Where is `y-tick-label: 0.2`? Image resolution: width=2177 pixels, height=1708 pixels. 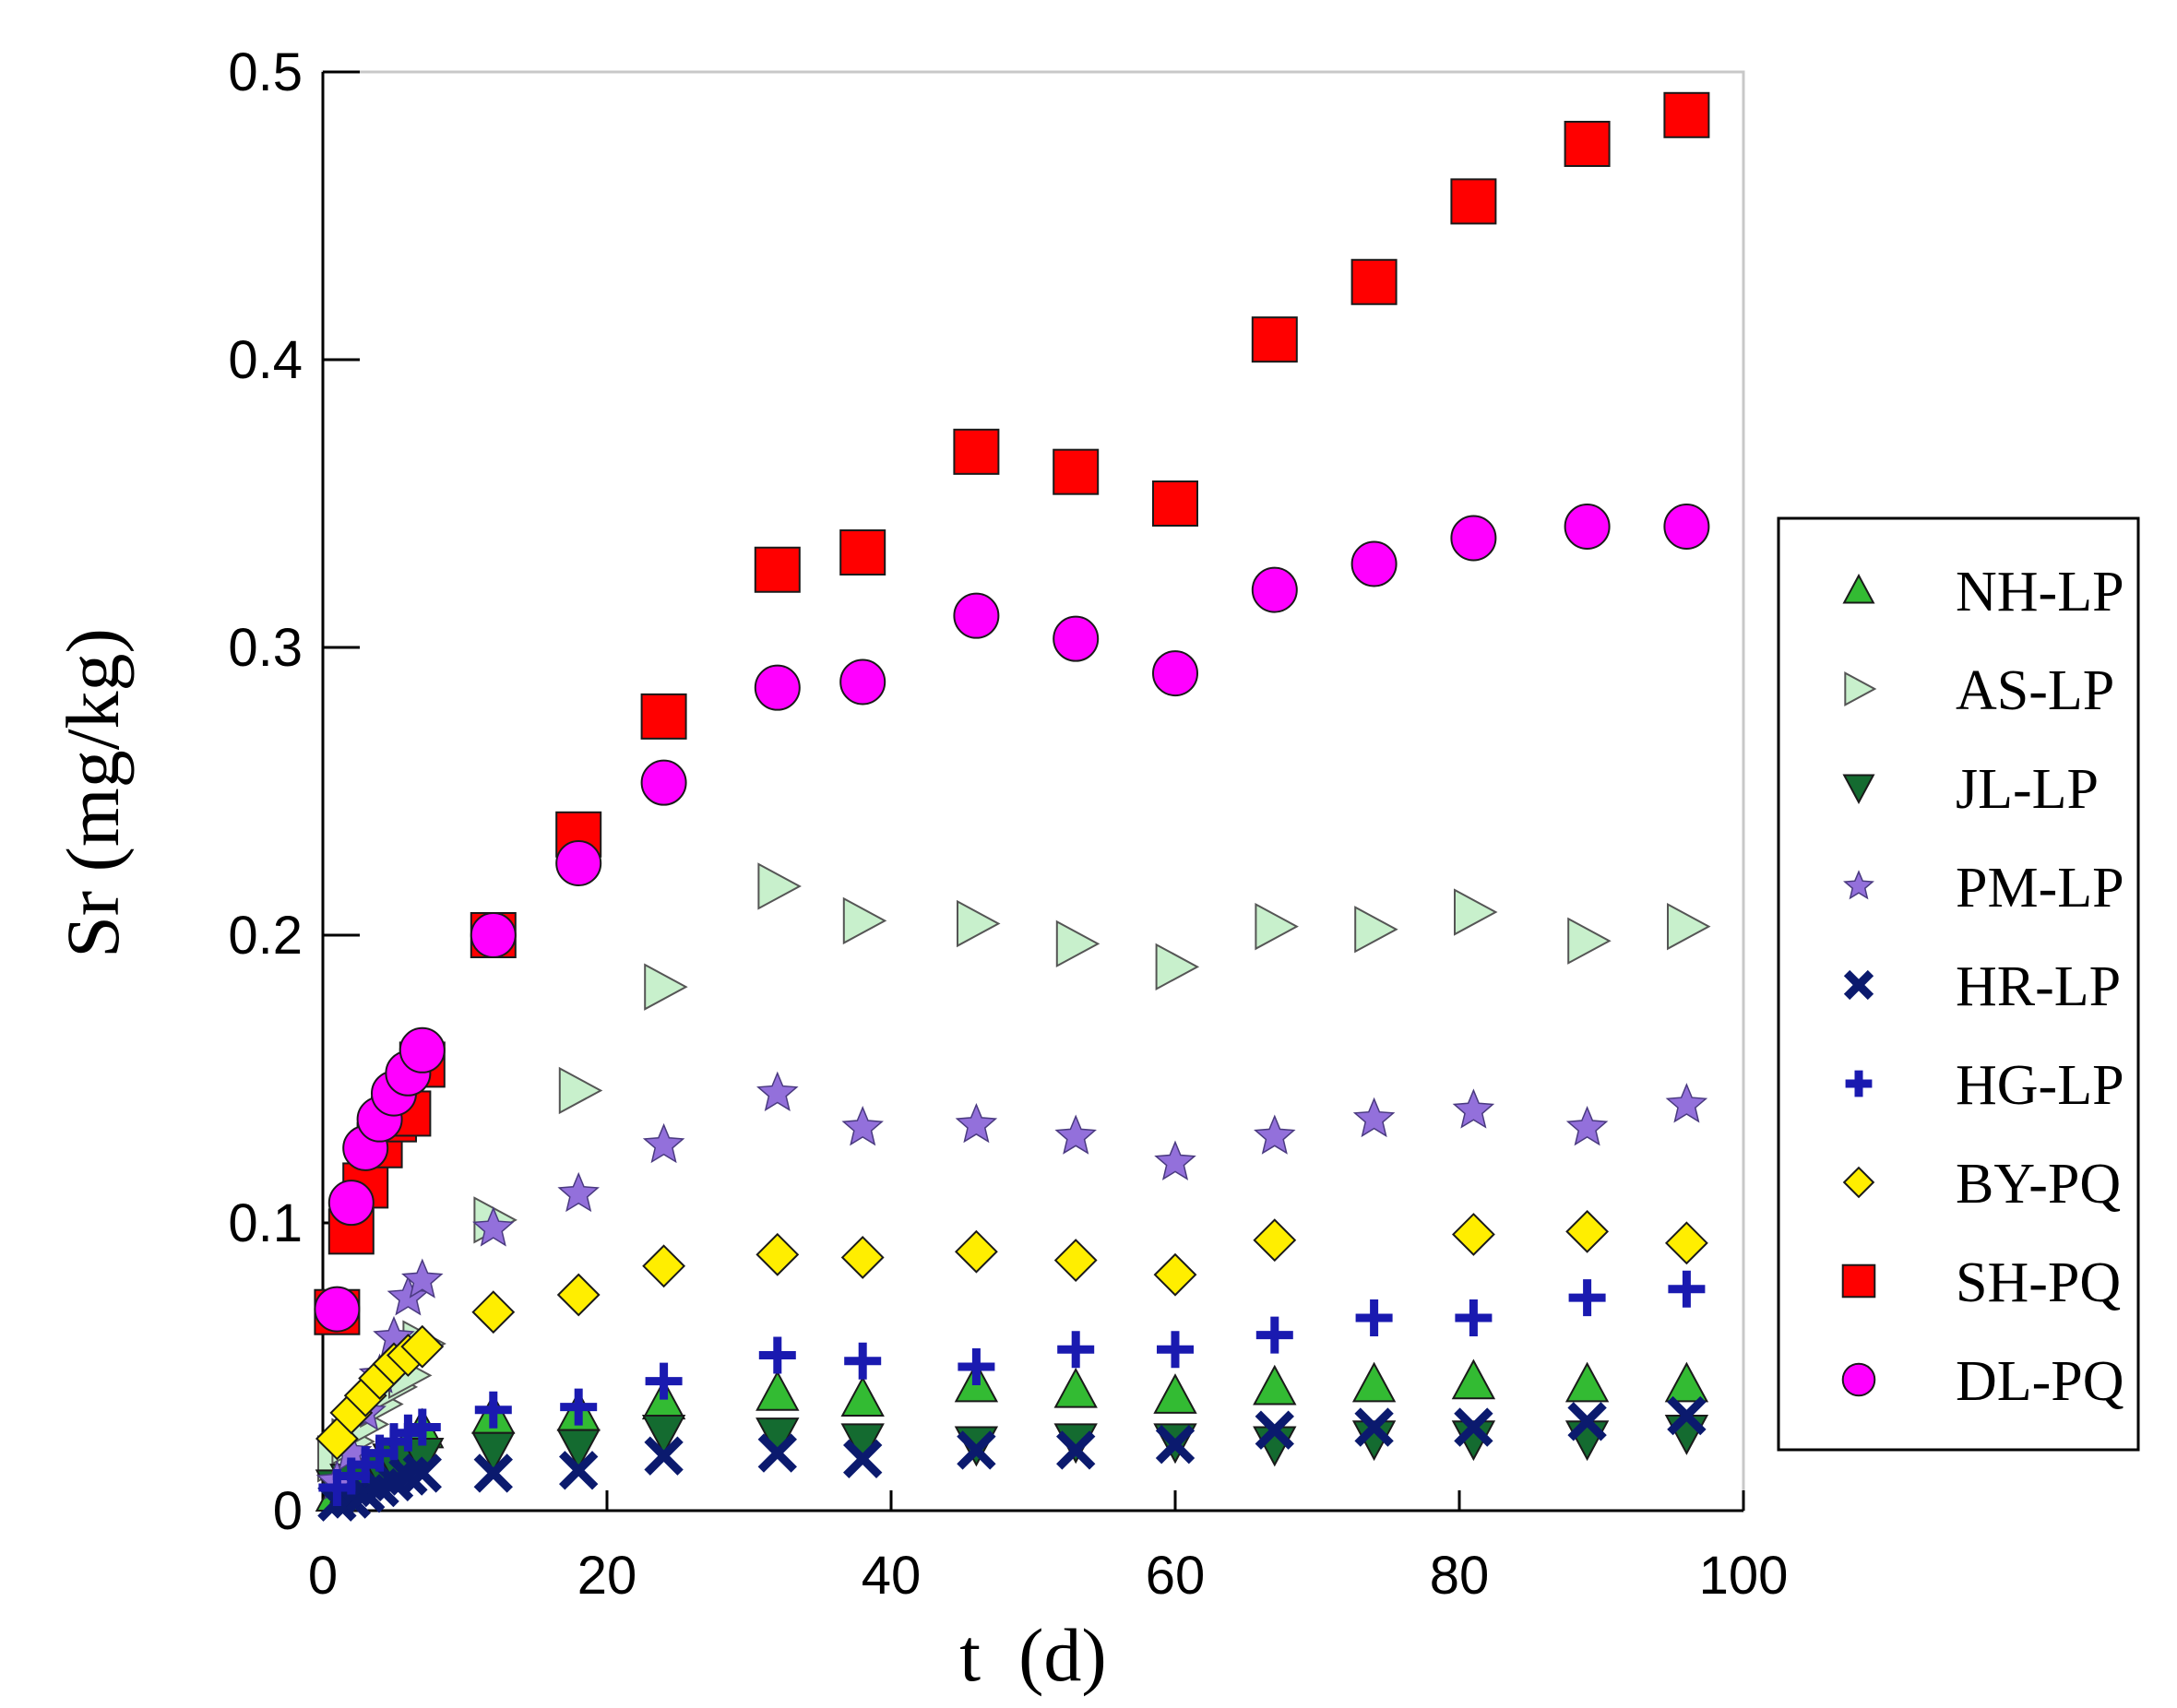 y-tick-label: 0.2 is located at coordinates (265, 936).